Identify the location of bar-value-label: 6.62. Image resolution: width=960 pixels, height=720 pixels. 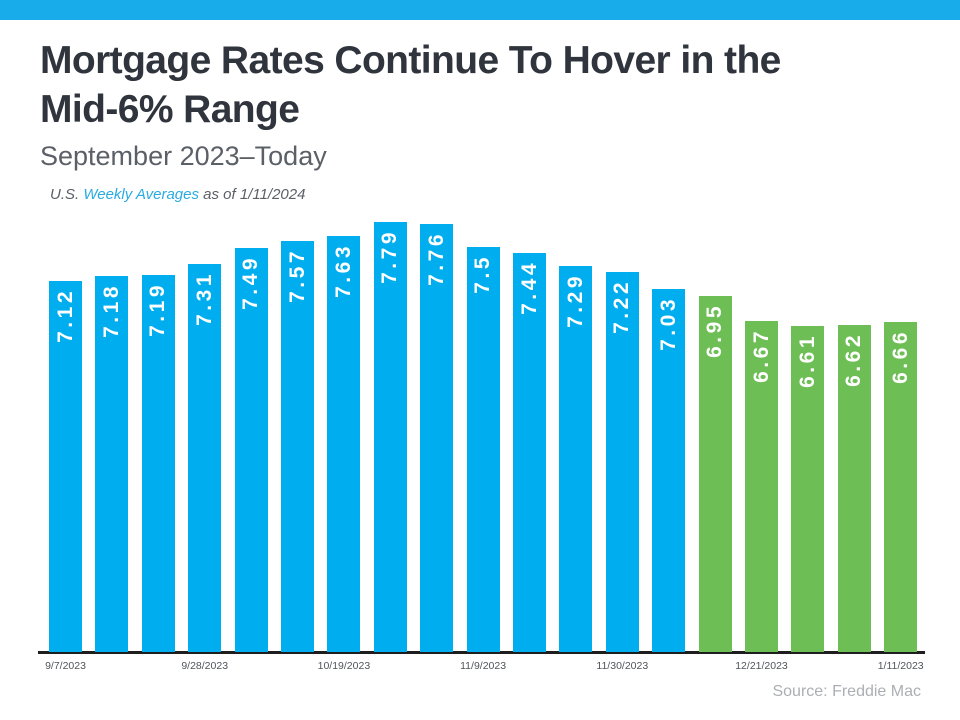
(854, 360).